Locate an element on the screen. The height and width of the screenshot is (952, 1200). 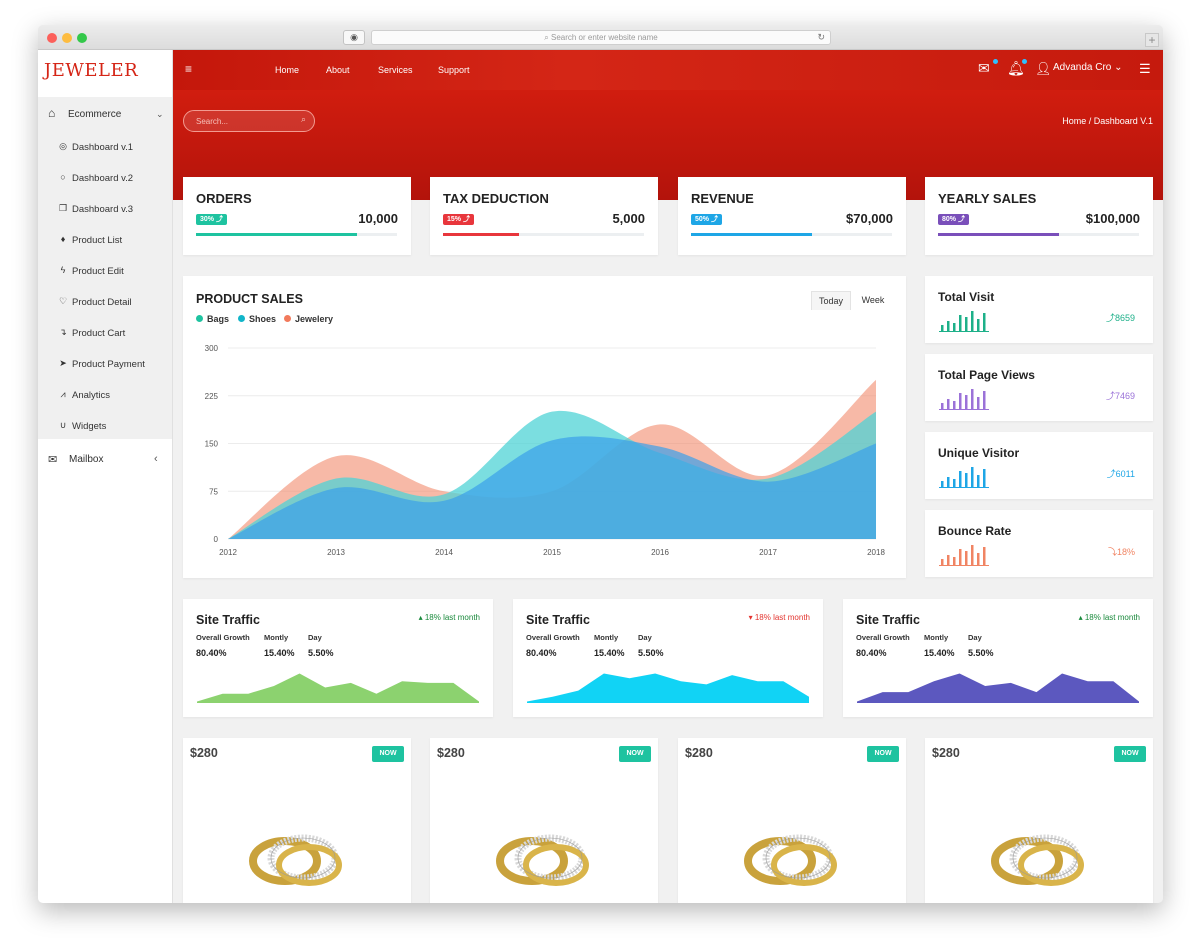
traffic-sparkline is located at coordinates (338, 688).